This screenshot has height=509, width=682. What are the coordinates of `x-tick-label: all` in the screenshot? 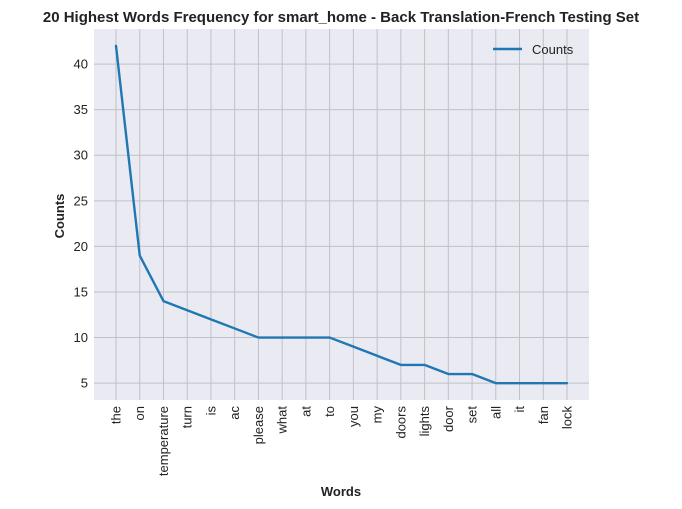 It's located at (495, 412).